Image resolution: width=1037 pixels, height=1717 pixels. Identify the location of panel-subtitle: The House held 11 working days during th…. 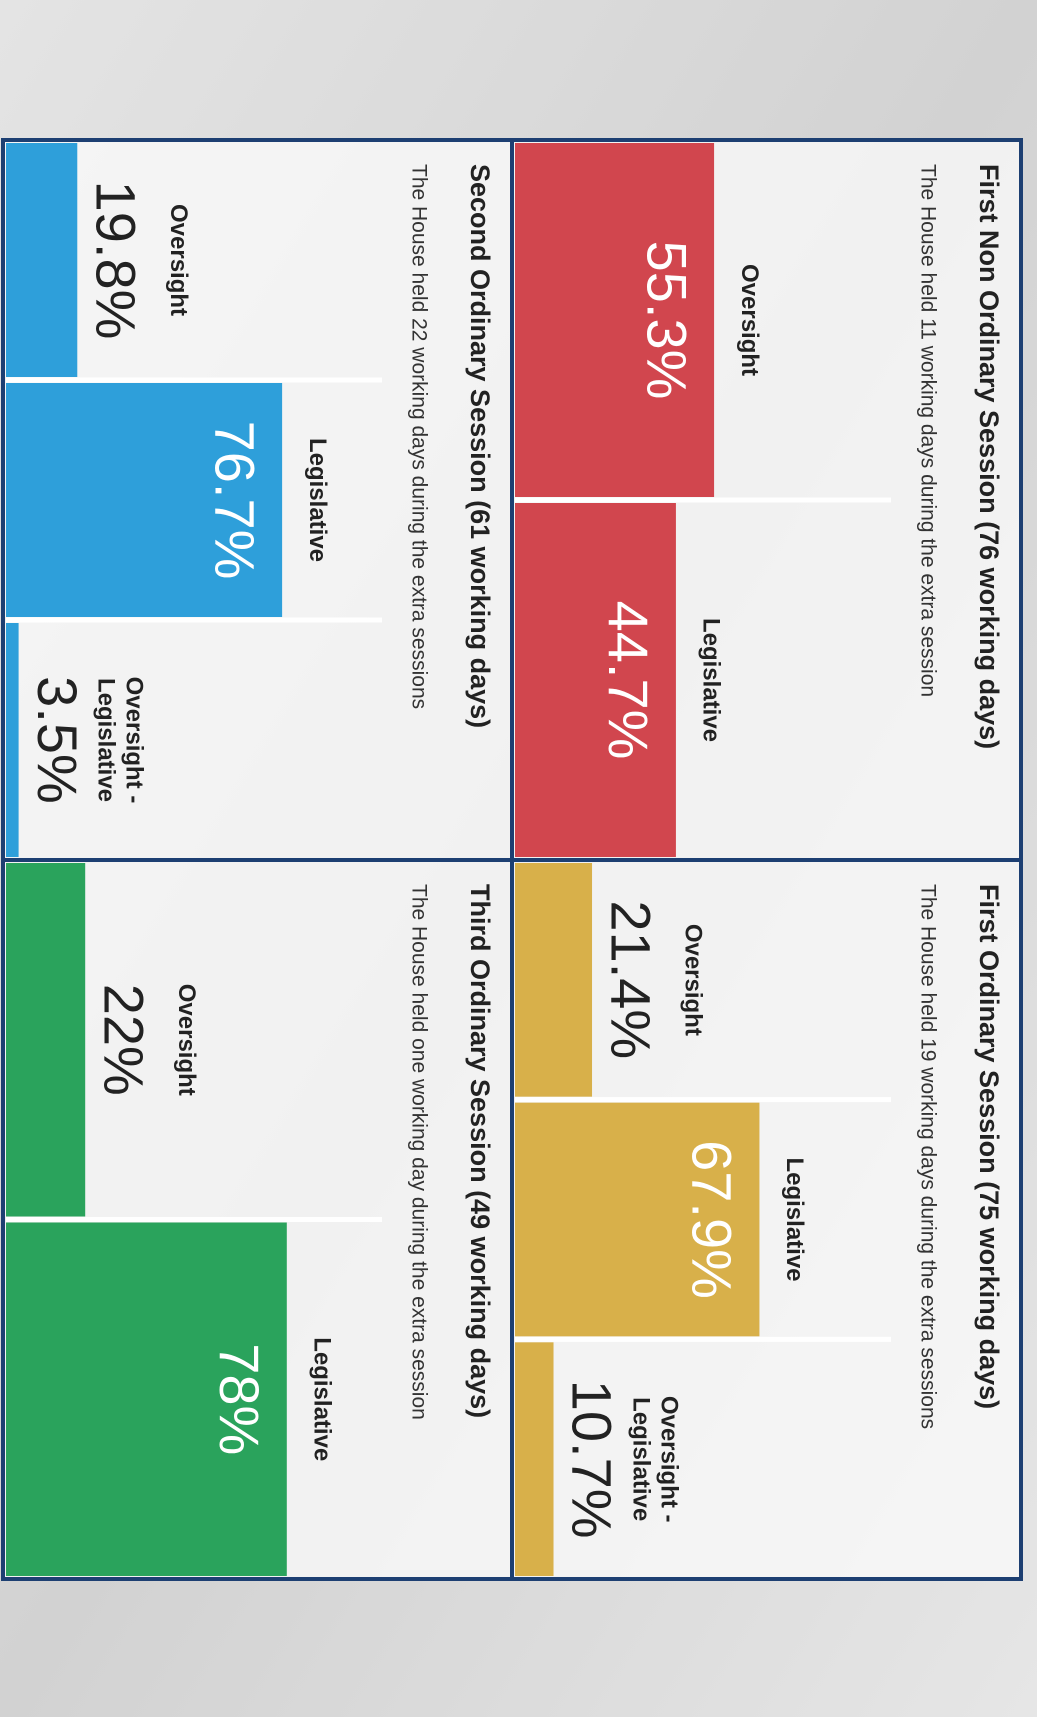
(927, 430).